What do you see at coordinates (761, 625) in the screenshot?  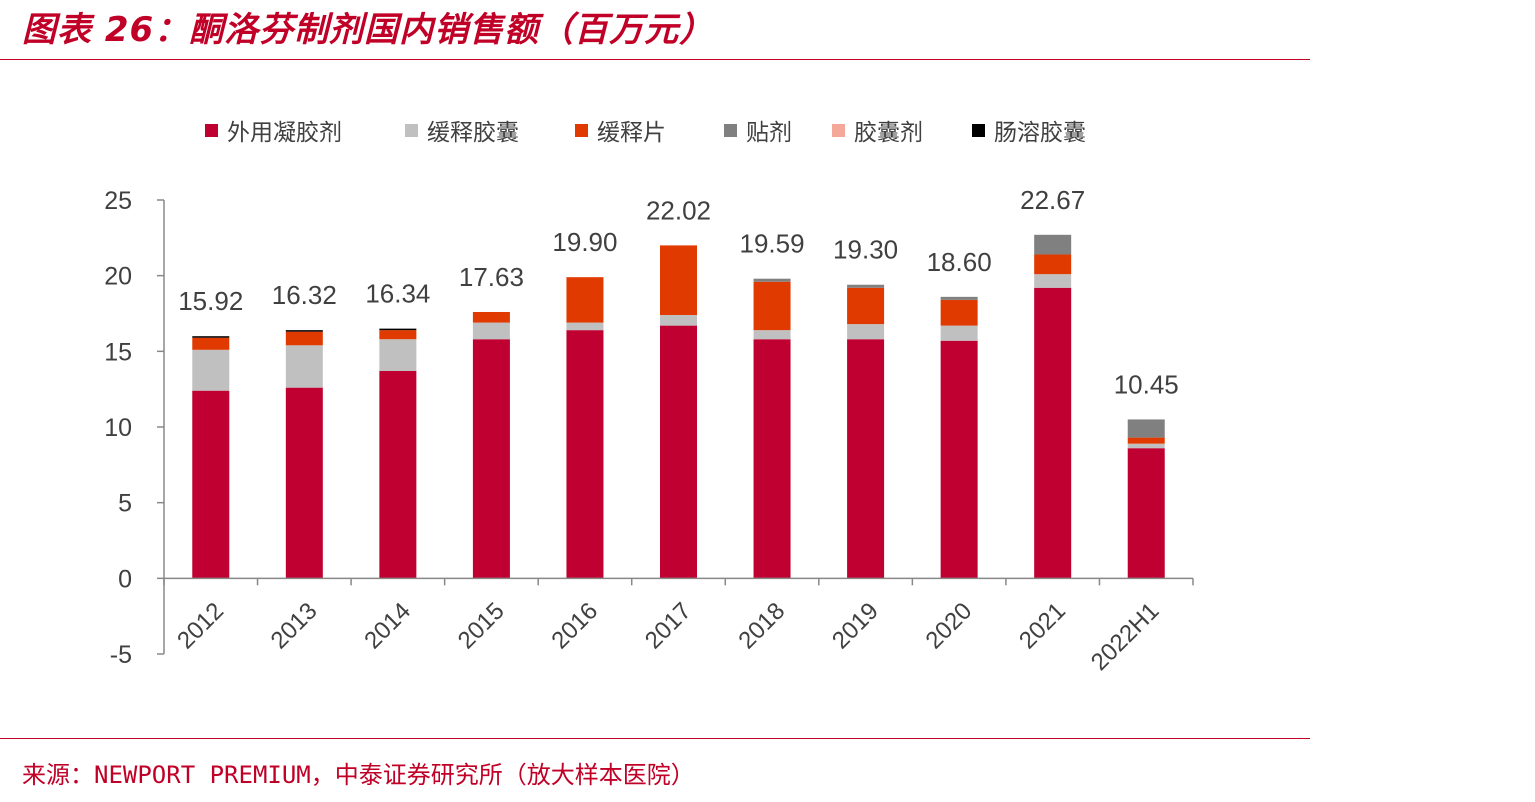 I see `x-tick-label: 2018` at bounding box center [761, 625].